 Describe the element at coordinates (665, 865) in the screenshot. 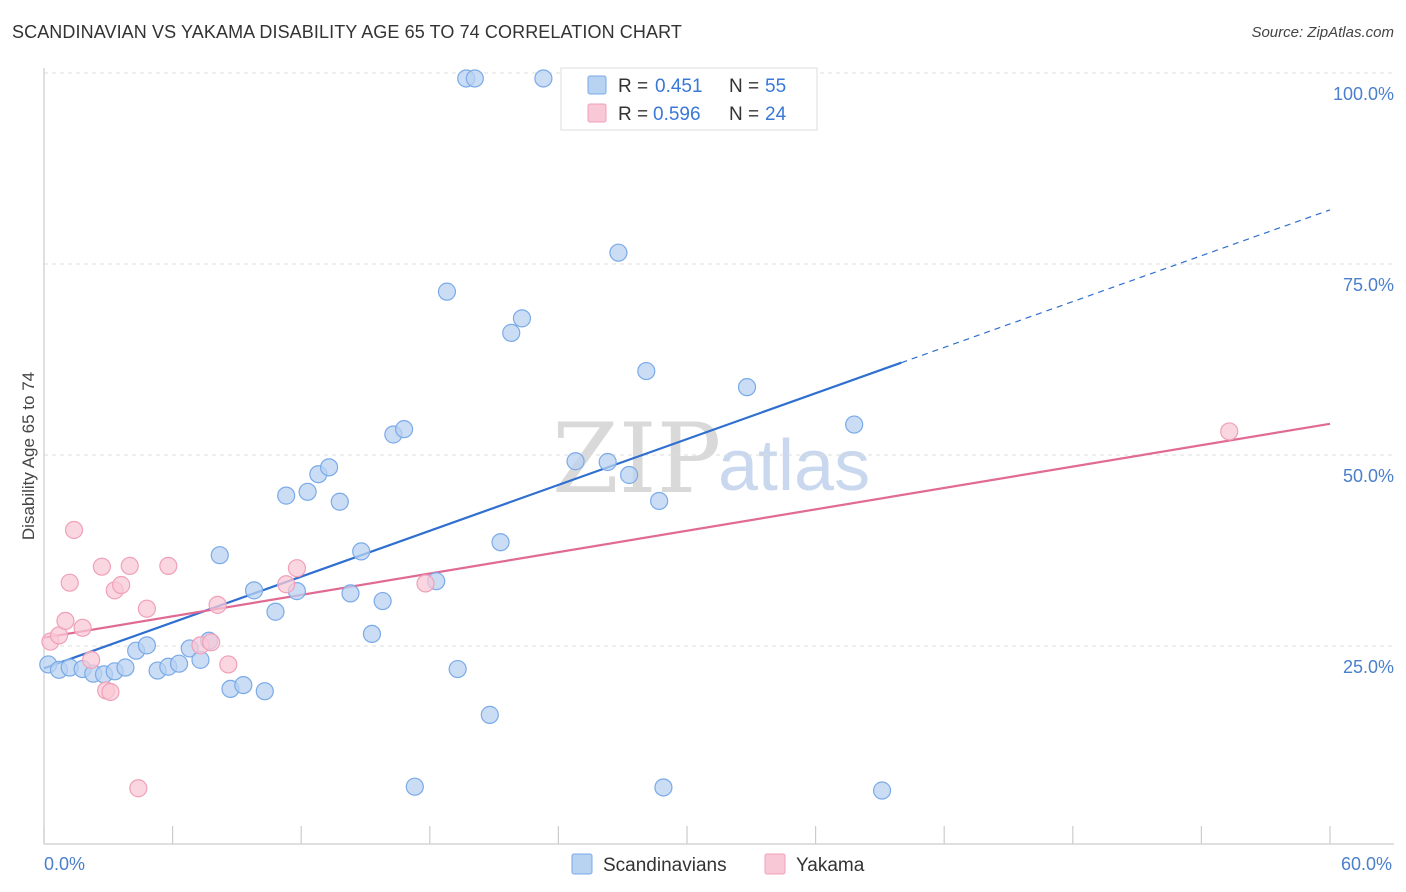

I see `series-legend-scandinavians: Scandinavians` at that location.